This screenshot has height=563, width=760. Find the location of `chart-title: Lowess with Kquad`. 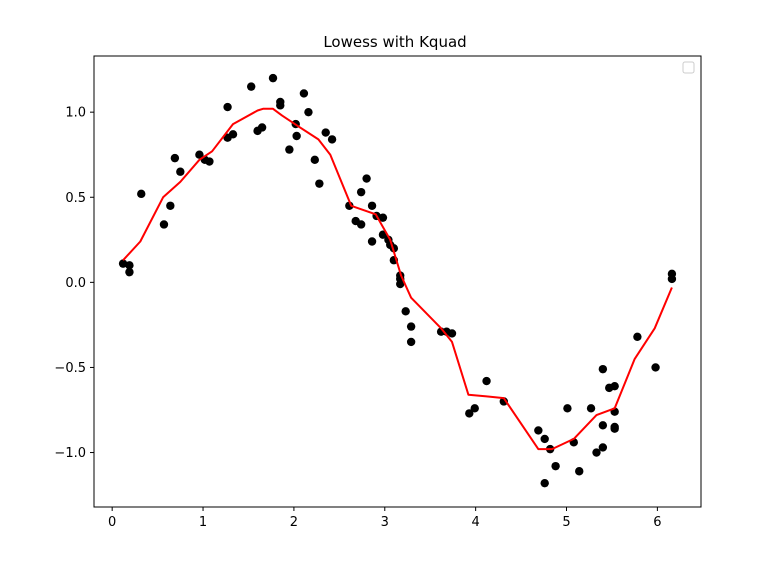

chart-title: Lowess with Kquad is located at coordinates (394, 42).